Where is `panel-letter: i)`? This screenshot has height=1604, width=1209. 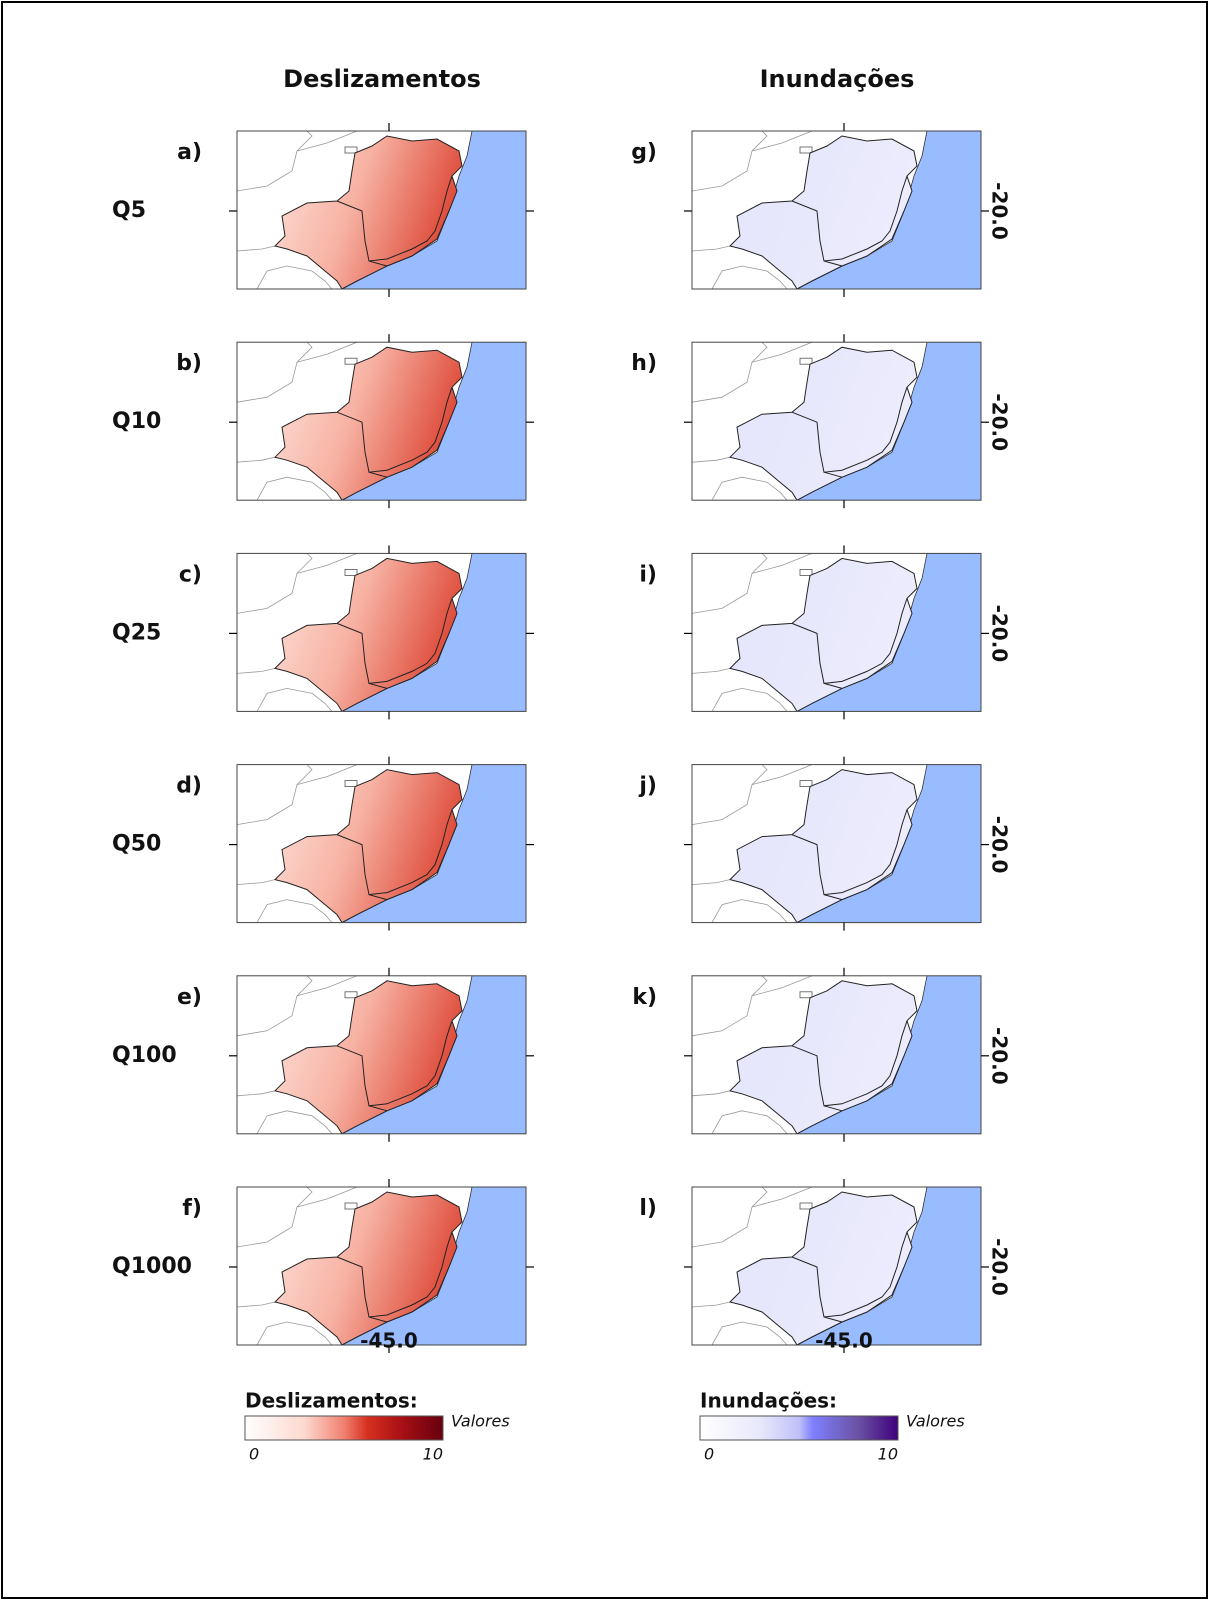 panel-letter: i) is located at coordinates (648, 574).